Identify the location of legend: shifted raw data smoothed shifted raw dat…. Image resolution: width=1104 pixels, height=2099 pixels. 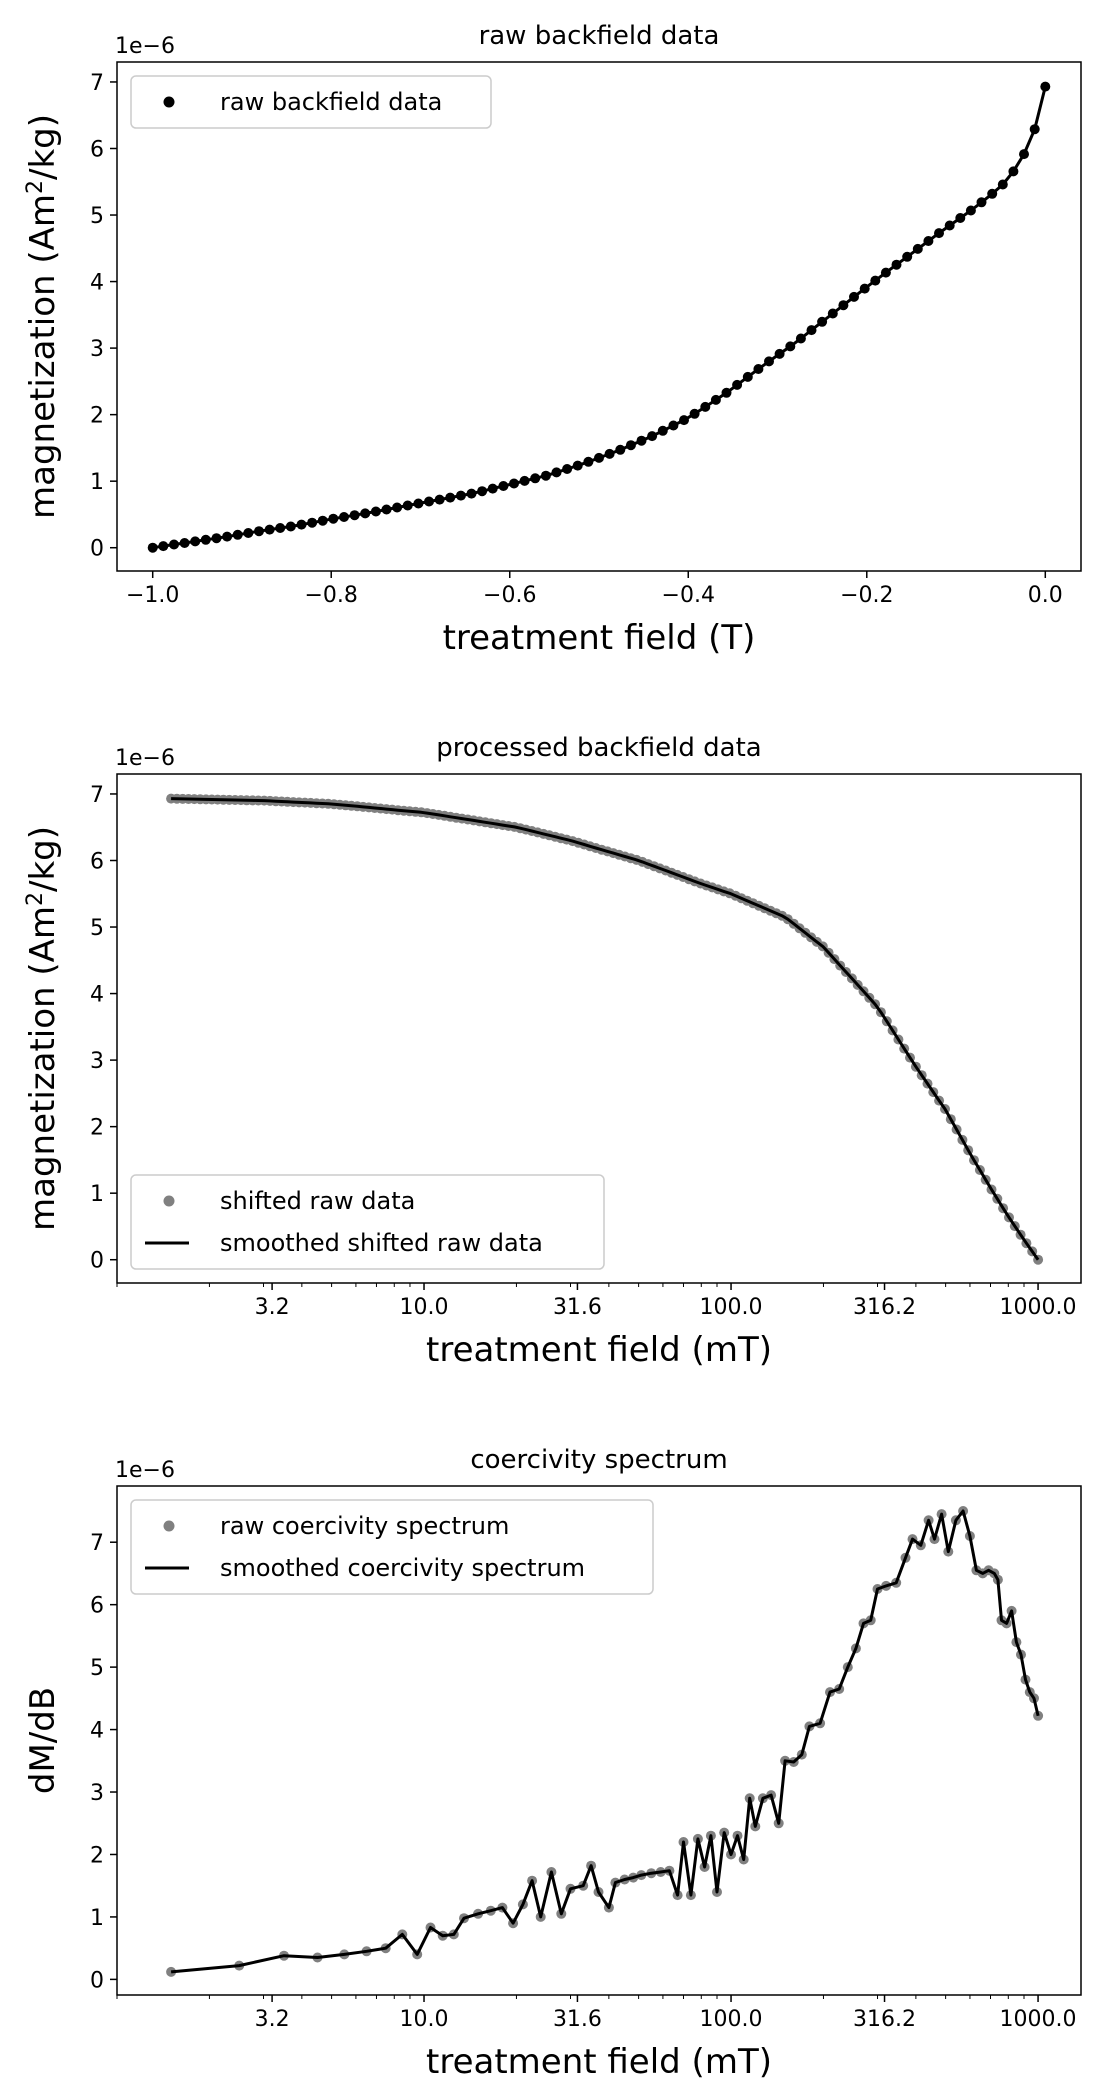
(367, 1222).